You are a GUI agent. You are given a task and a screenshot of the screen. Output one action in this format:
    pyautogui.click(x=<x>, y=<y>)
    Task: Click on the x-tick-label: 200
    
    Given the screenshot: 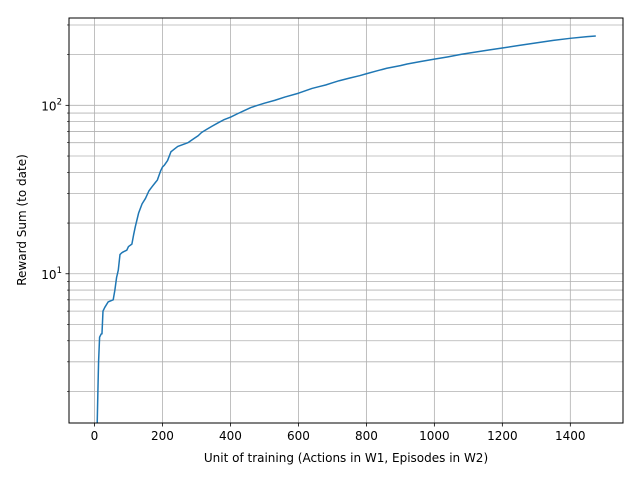 What is the action you would take?
    pyautogui.click(x=162, y=436)
    